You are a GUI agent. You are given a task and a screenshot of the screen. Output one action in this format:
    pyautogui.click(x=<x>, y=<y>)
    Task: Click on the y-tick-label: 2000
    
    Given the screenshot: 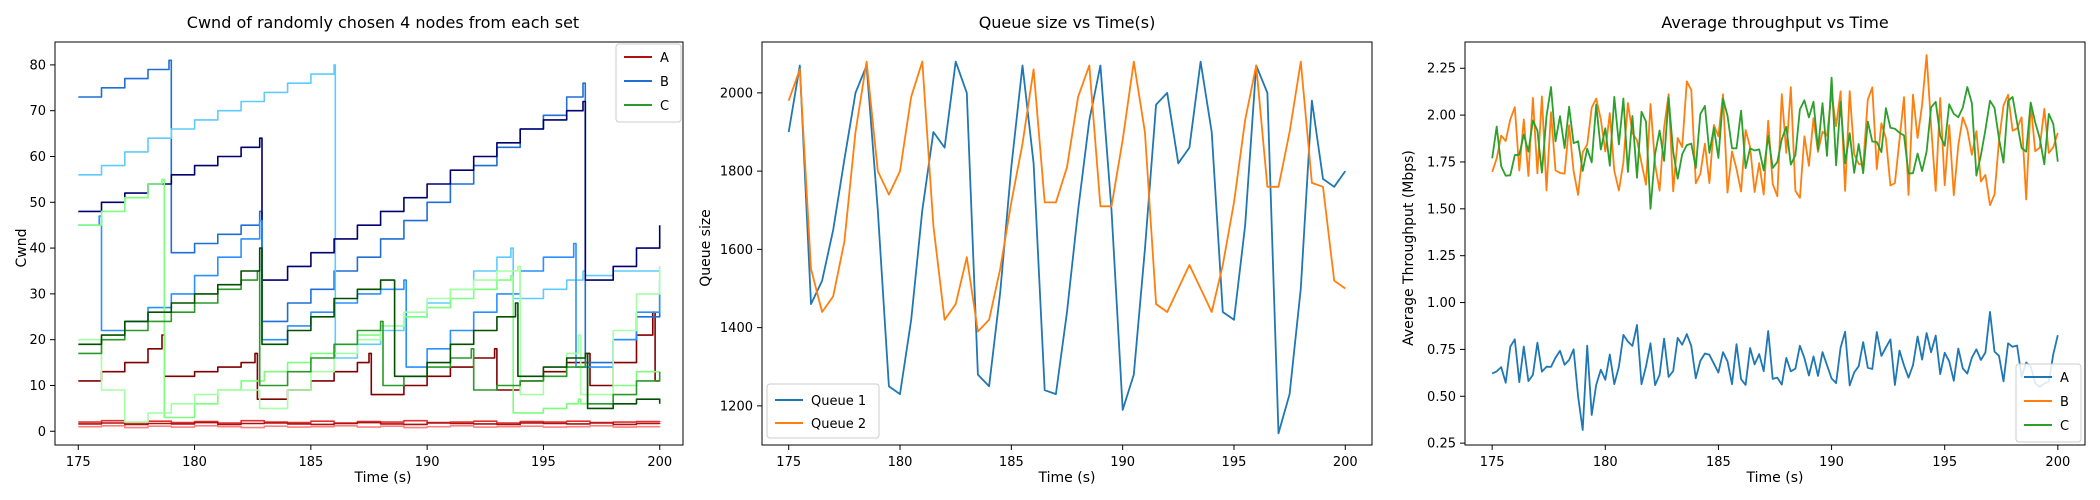 What is the action you would take?
    pyautogui.click(x=736, y=93)
    